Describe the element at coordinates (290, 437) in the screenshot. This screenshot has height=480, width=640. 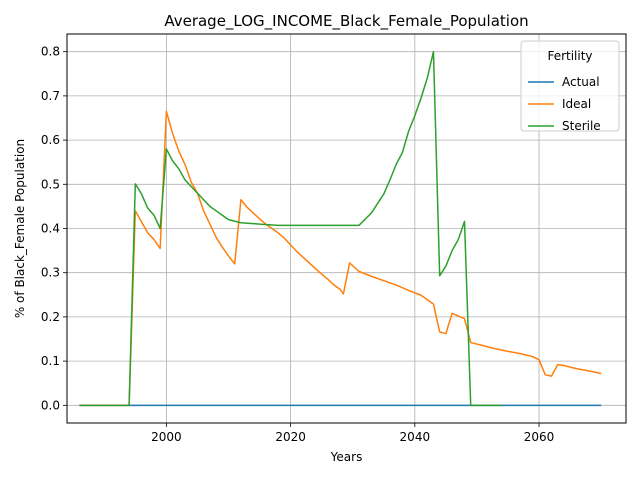
I see `x-tick-label: 2020` at that location.